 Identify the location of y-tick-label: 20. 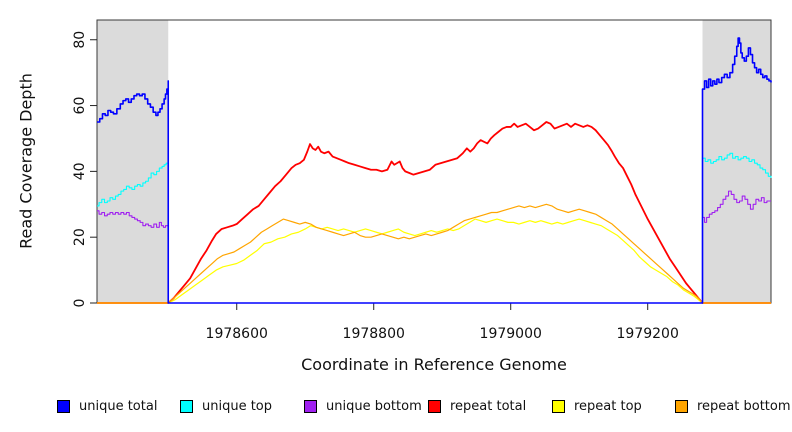
(80, 237).